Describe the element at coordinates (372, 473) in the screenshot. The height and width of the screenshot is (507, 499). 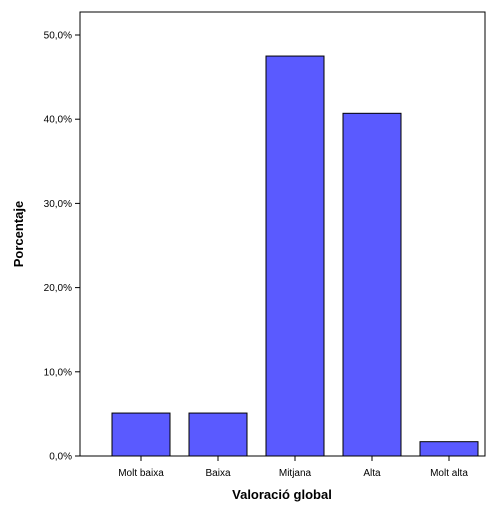
I see `x-tick-label: Alta` at that location.